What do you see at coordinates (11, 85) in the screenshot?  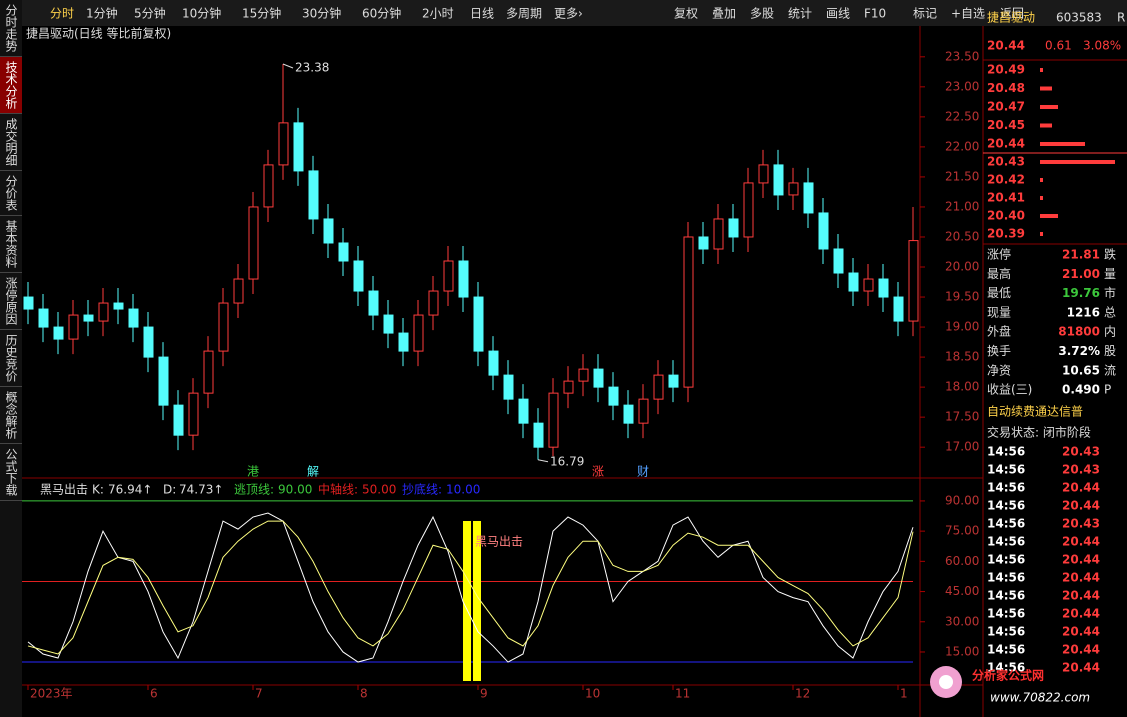 I see `side-tab: 技术分析` at bounding box center [11, 85].